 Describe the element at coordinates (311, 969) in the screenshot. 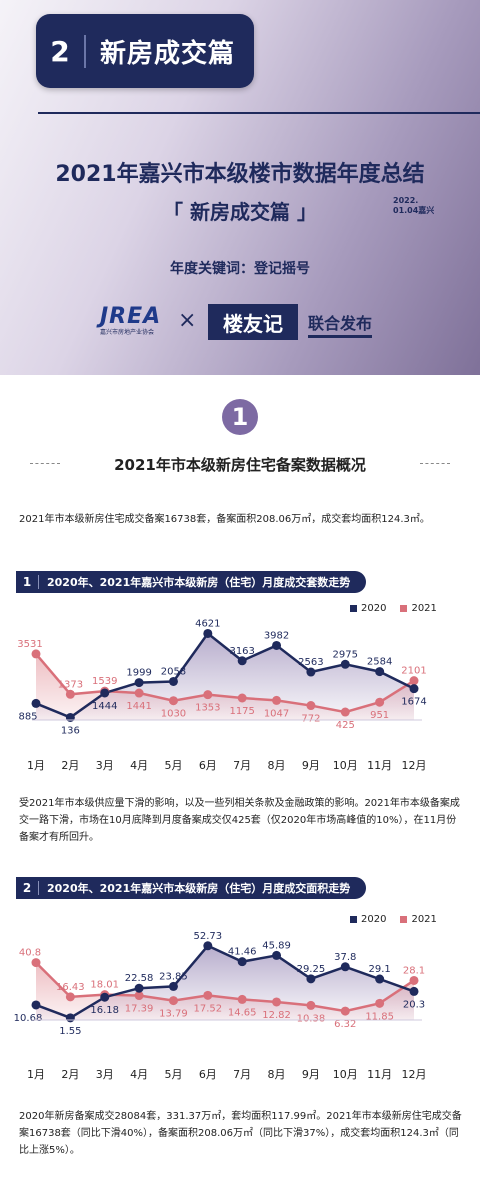

I see `value-label-2020: 29.25` at that location.